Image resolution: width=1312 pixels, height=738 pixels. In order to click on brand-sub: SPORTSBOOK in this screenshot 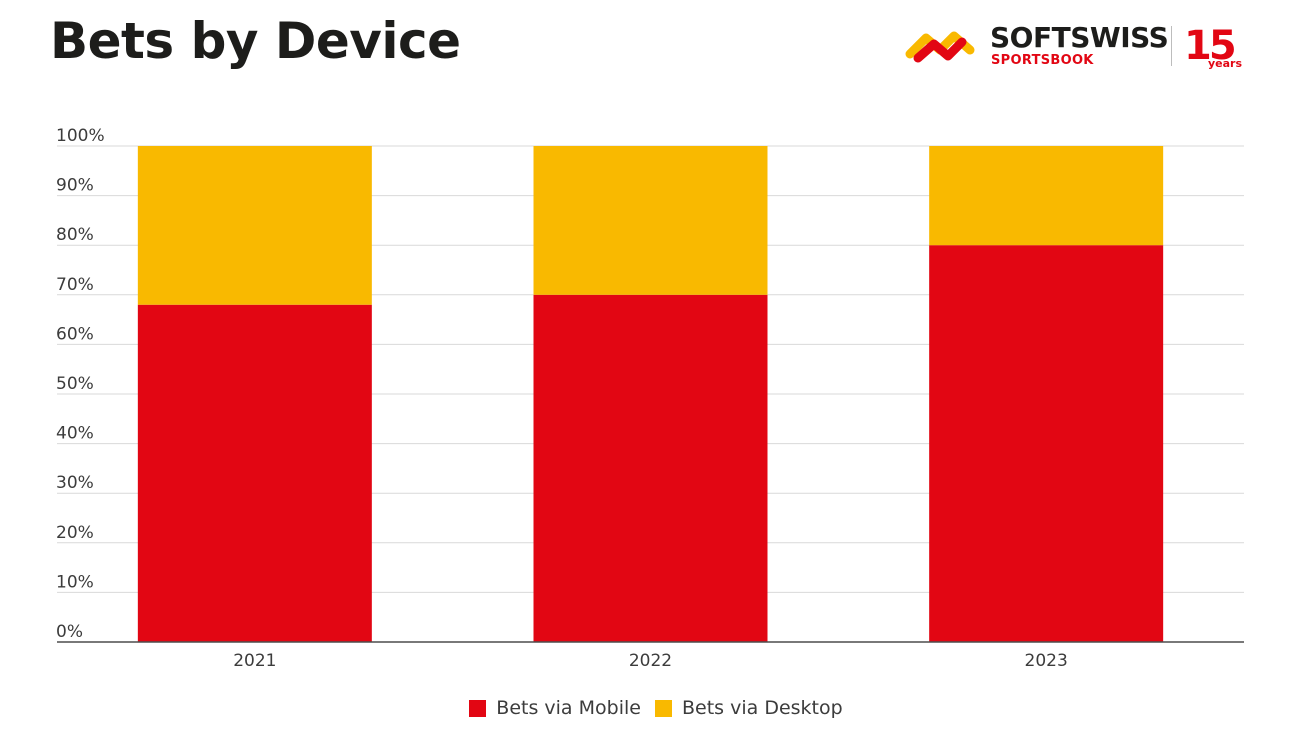, I will do `click(1042, 60)`.